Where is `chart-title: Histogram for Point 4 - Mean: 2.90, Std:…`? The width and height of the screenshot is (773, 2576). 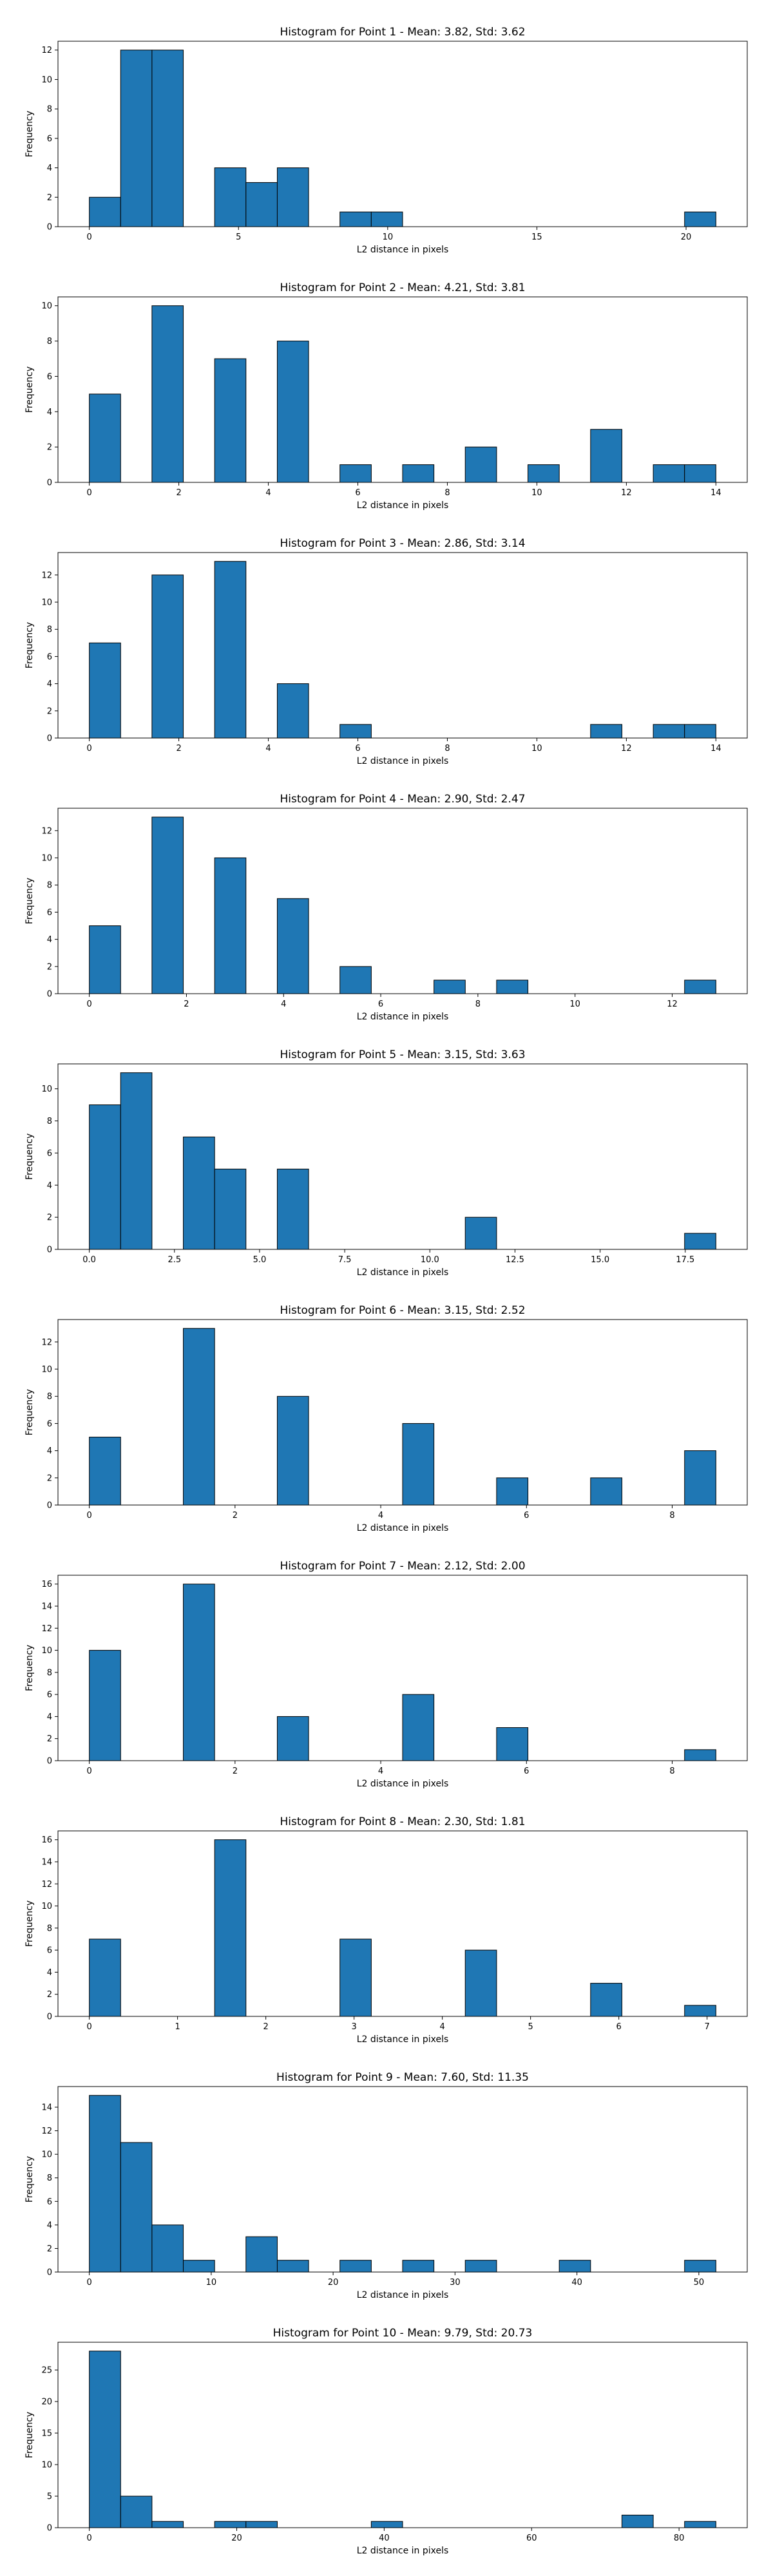 chart-title: Histogram for Point 4 - Mean: 2.90, Std:… is located at coordinates (402, 799).